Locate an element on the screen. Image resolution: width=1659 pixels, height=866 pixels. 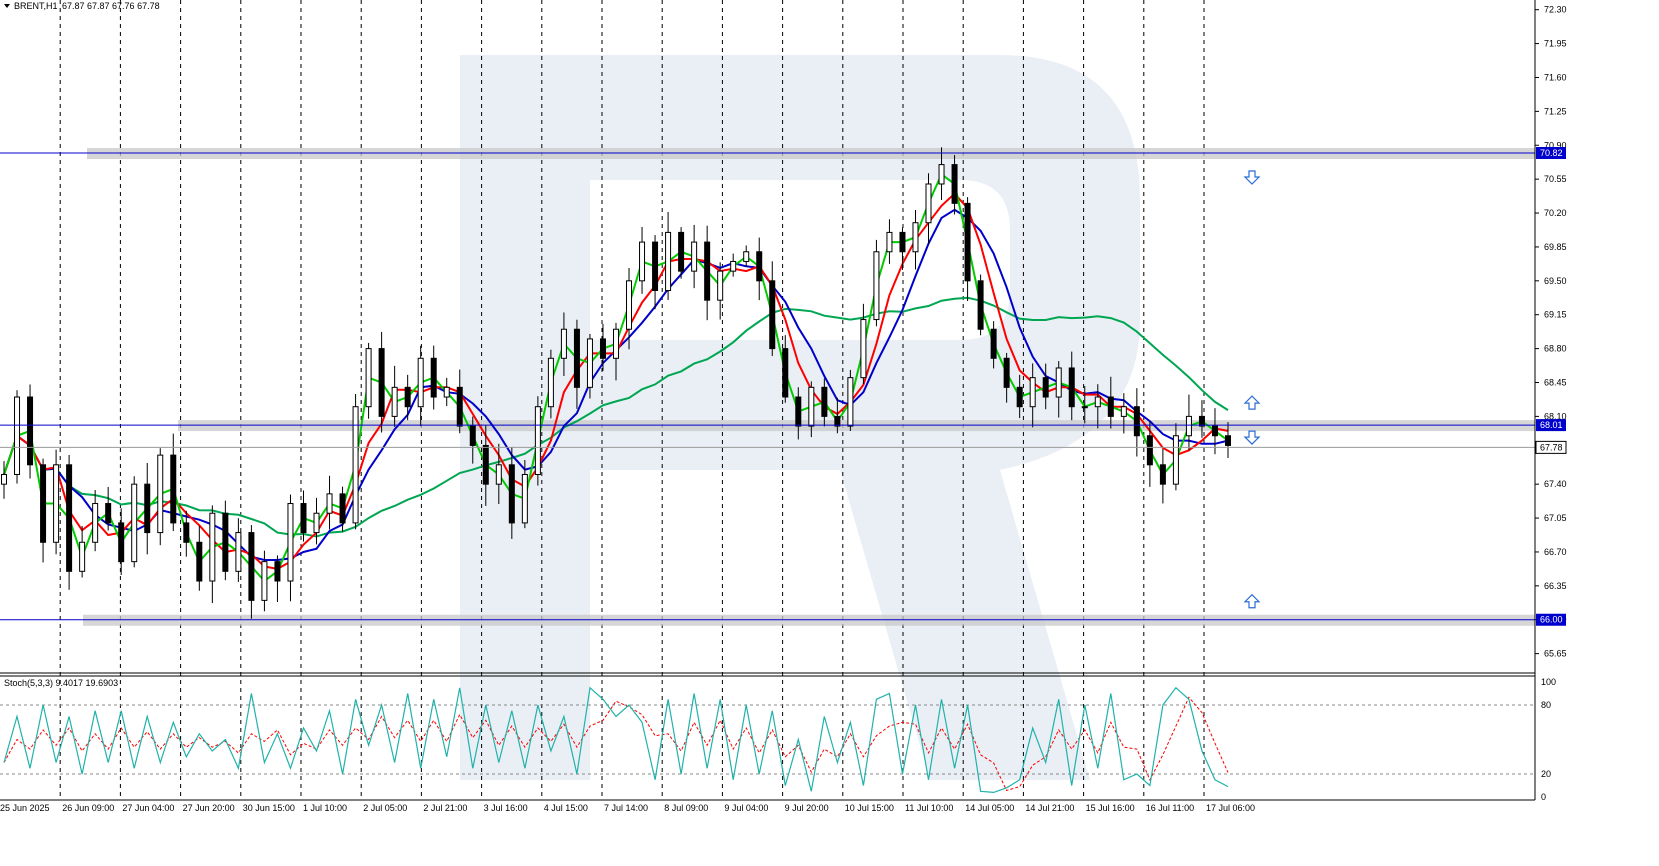
up-arrow-icon is located at coordinates (1252, 402).